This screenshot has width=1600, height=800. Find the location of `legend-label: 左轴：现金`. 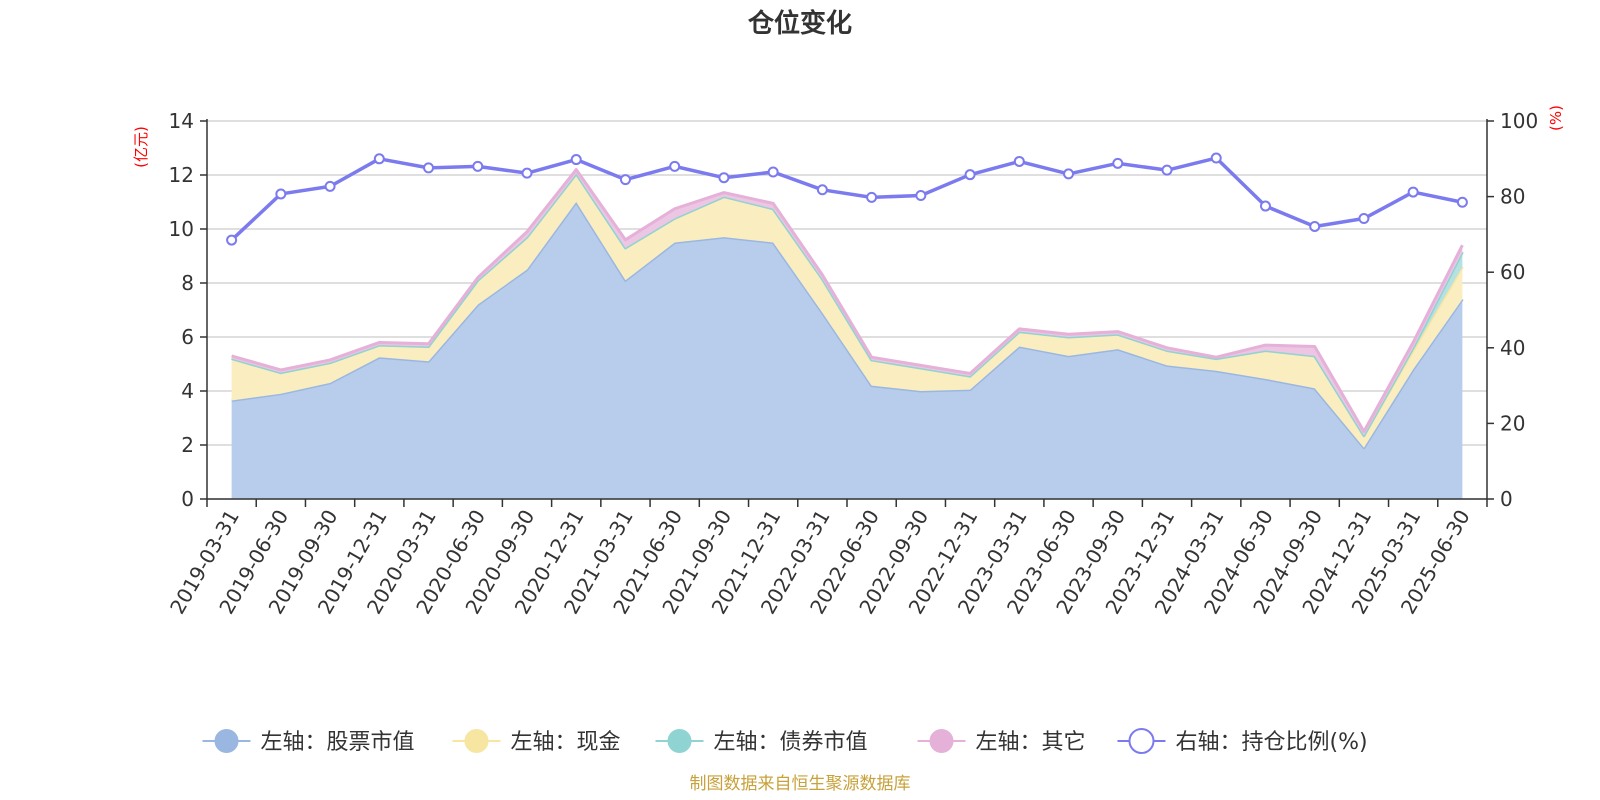

legend-label: 左轴：现金 is located at coordinates (566, 742).